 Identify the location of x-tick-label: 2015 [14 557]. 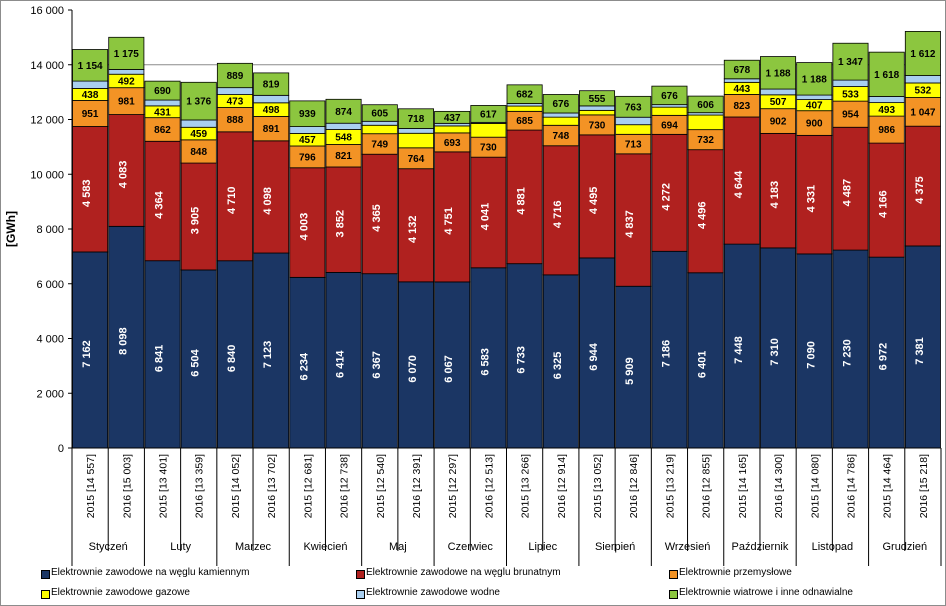
(91, 486).